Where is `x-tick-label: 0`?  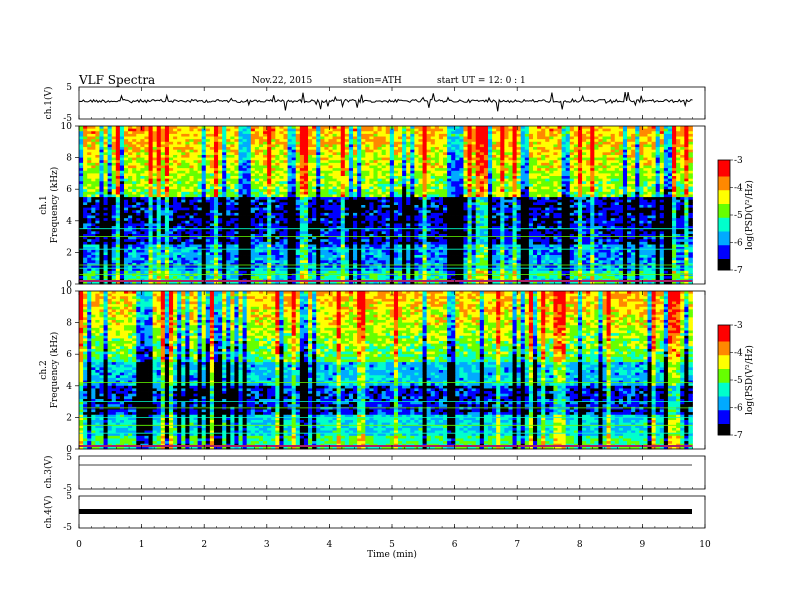
x-tick-label: 0 is located at coordinates (79, 545).